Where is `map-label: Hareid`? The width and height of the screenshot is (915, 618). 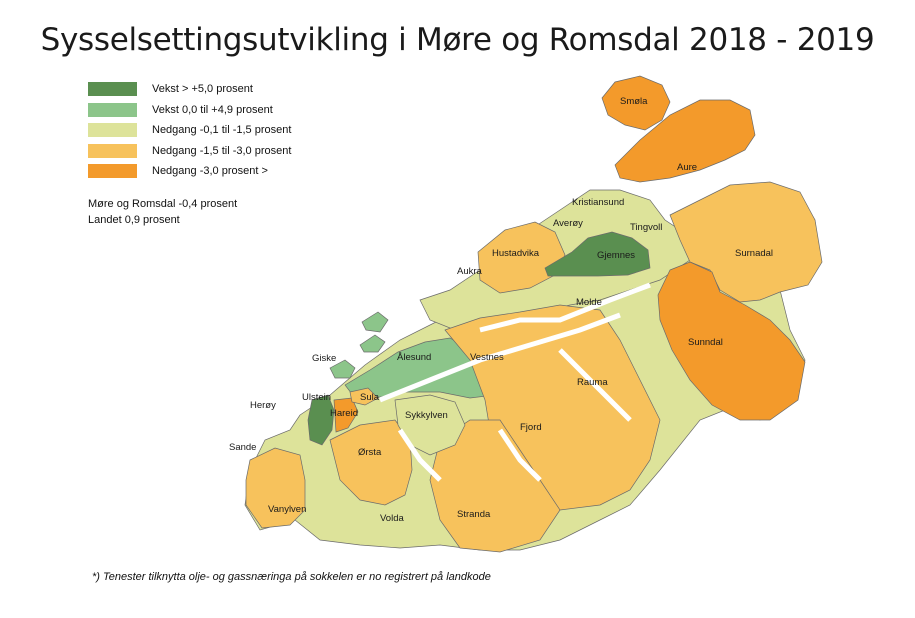 map-label: Hareid is located at coordinates (344, 413).